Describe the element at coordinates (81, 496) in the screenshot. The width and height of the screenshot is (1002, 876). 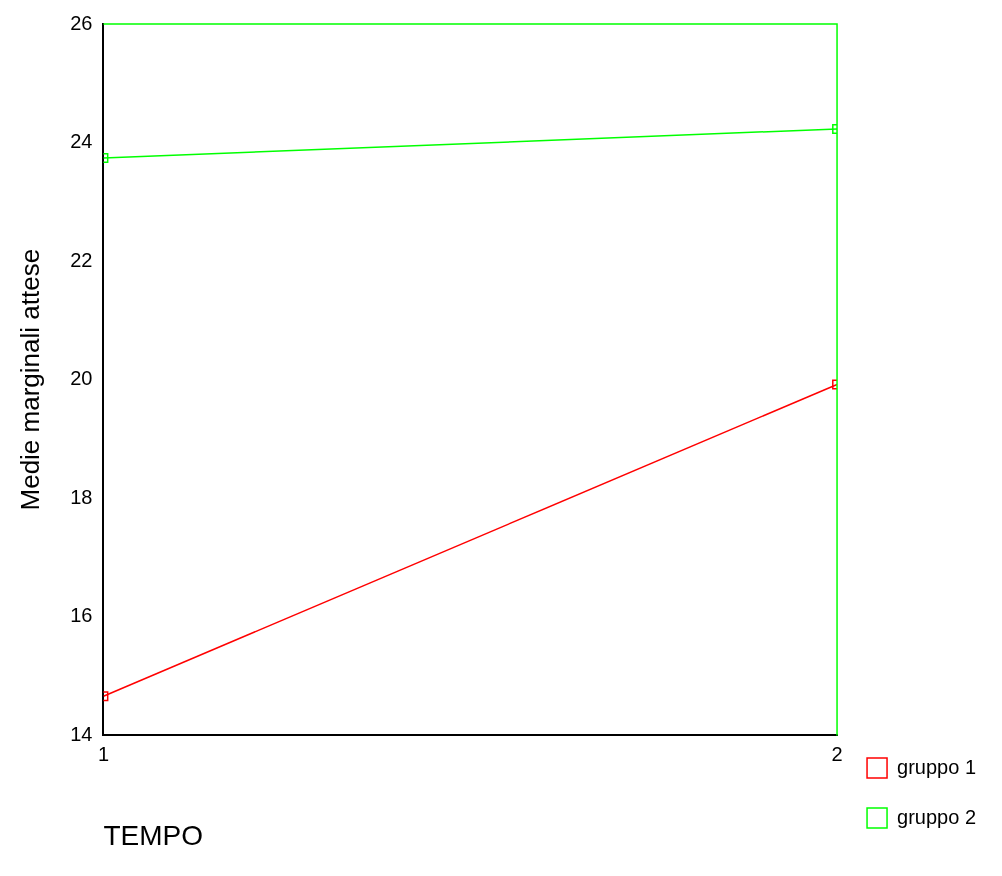
I see `y-tick-label: 18` at that location.